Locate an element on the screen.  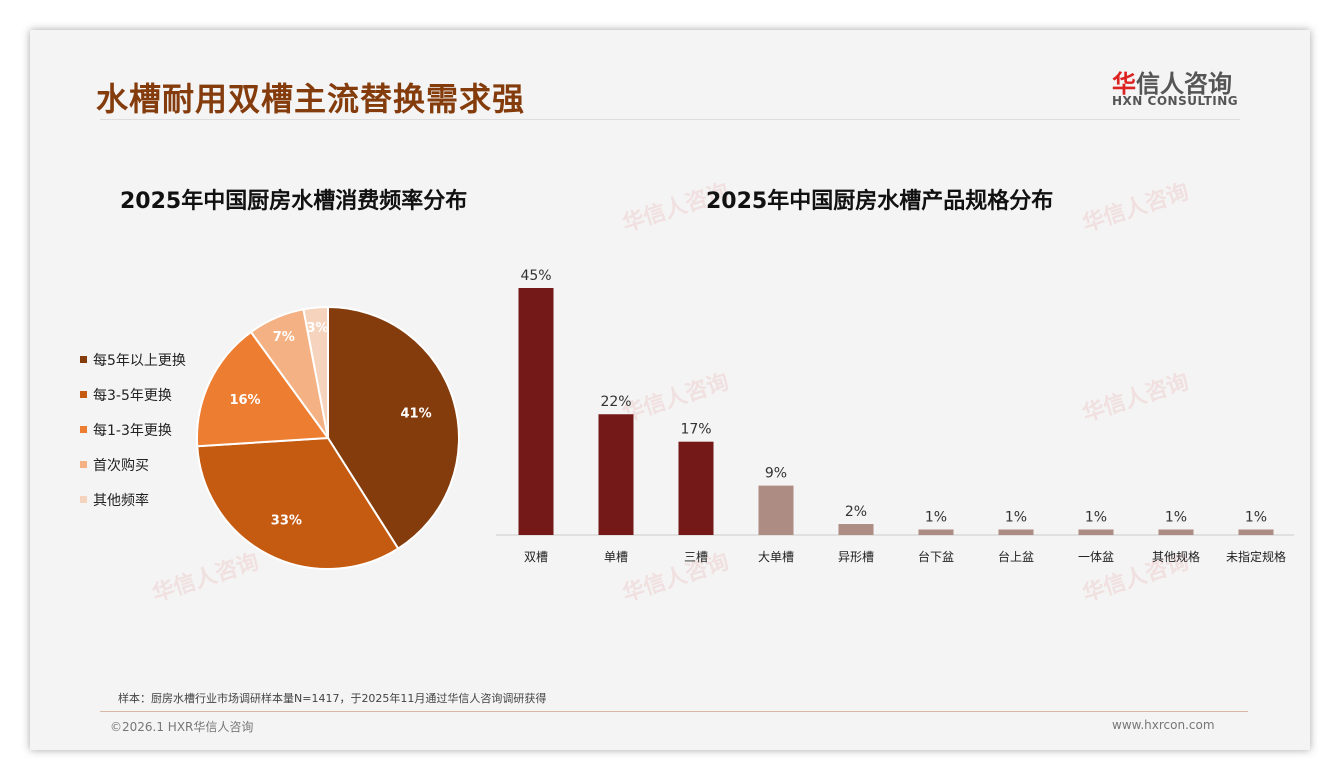
legend-label: 其他频率 is located at coordinates (121, 500).